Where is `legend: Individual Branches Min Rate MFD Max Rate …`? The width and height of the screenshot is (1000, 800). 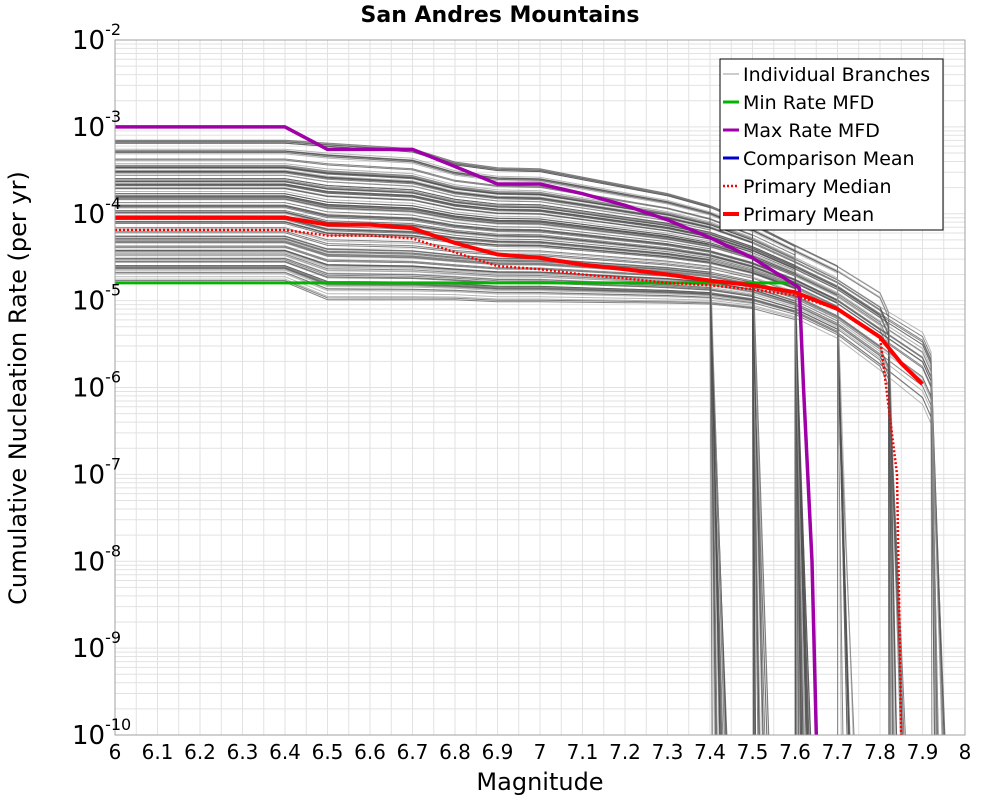
legend: Individual Branches Min Rate MFD Max Rate … is located at coordinates (831, 144).